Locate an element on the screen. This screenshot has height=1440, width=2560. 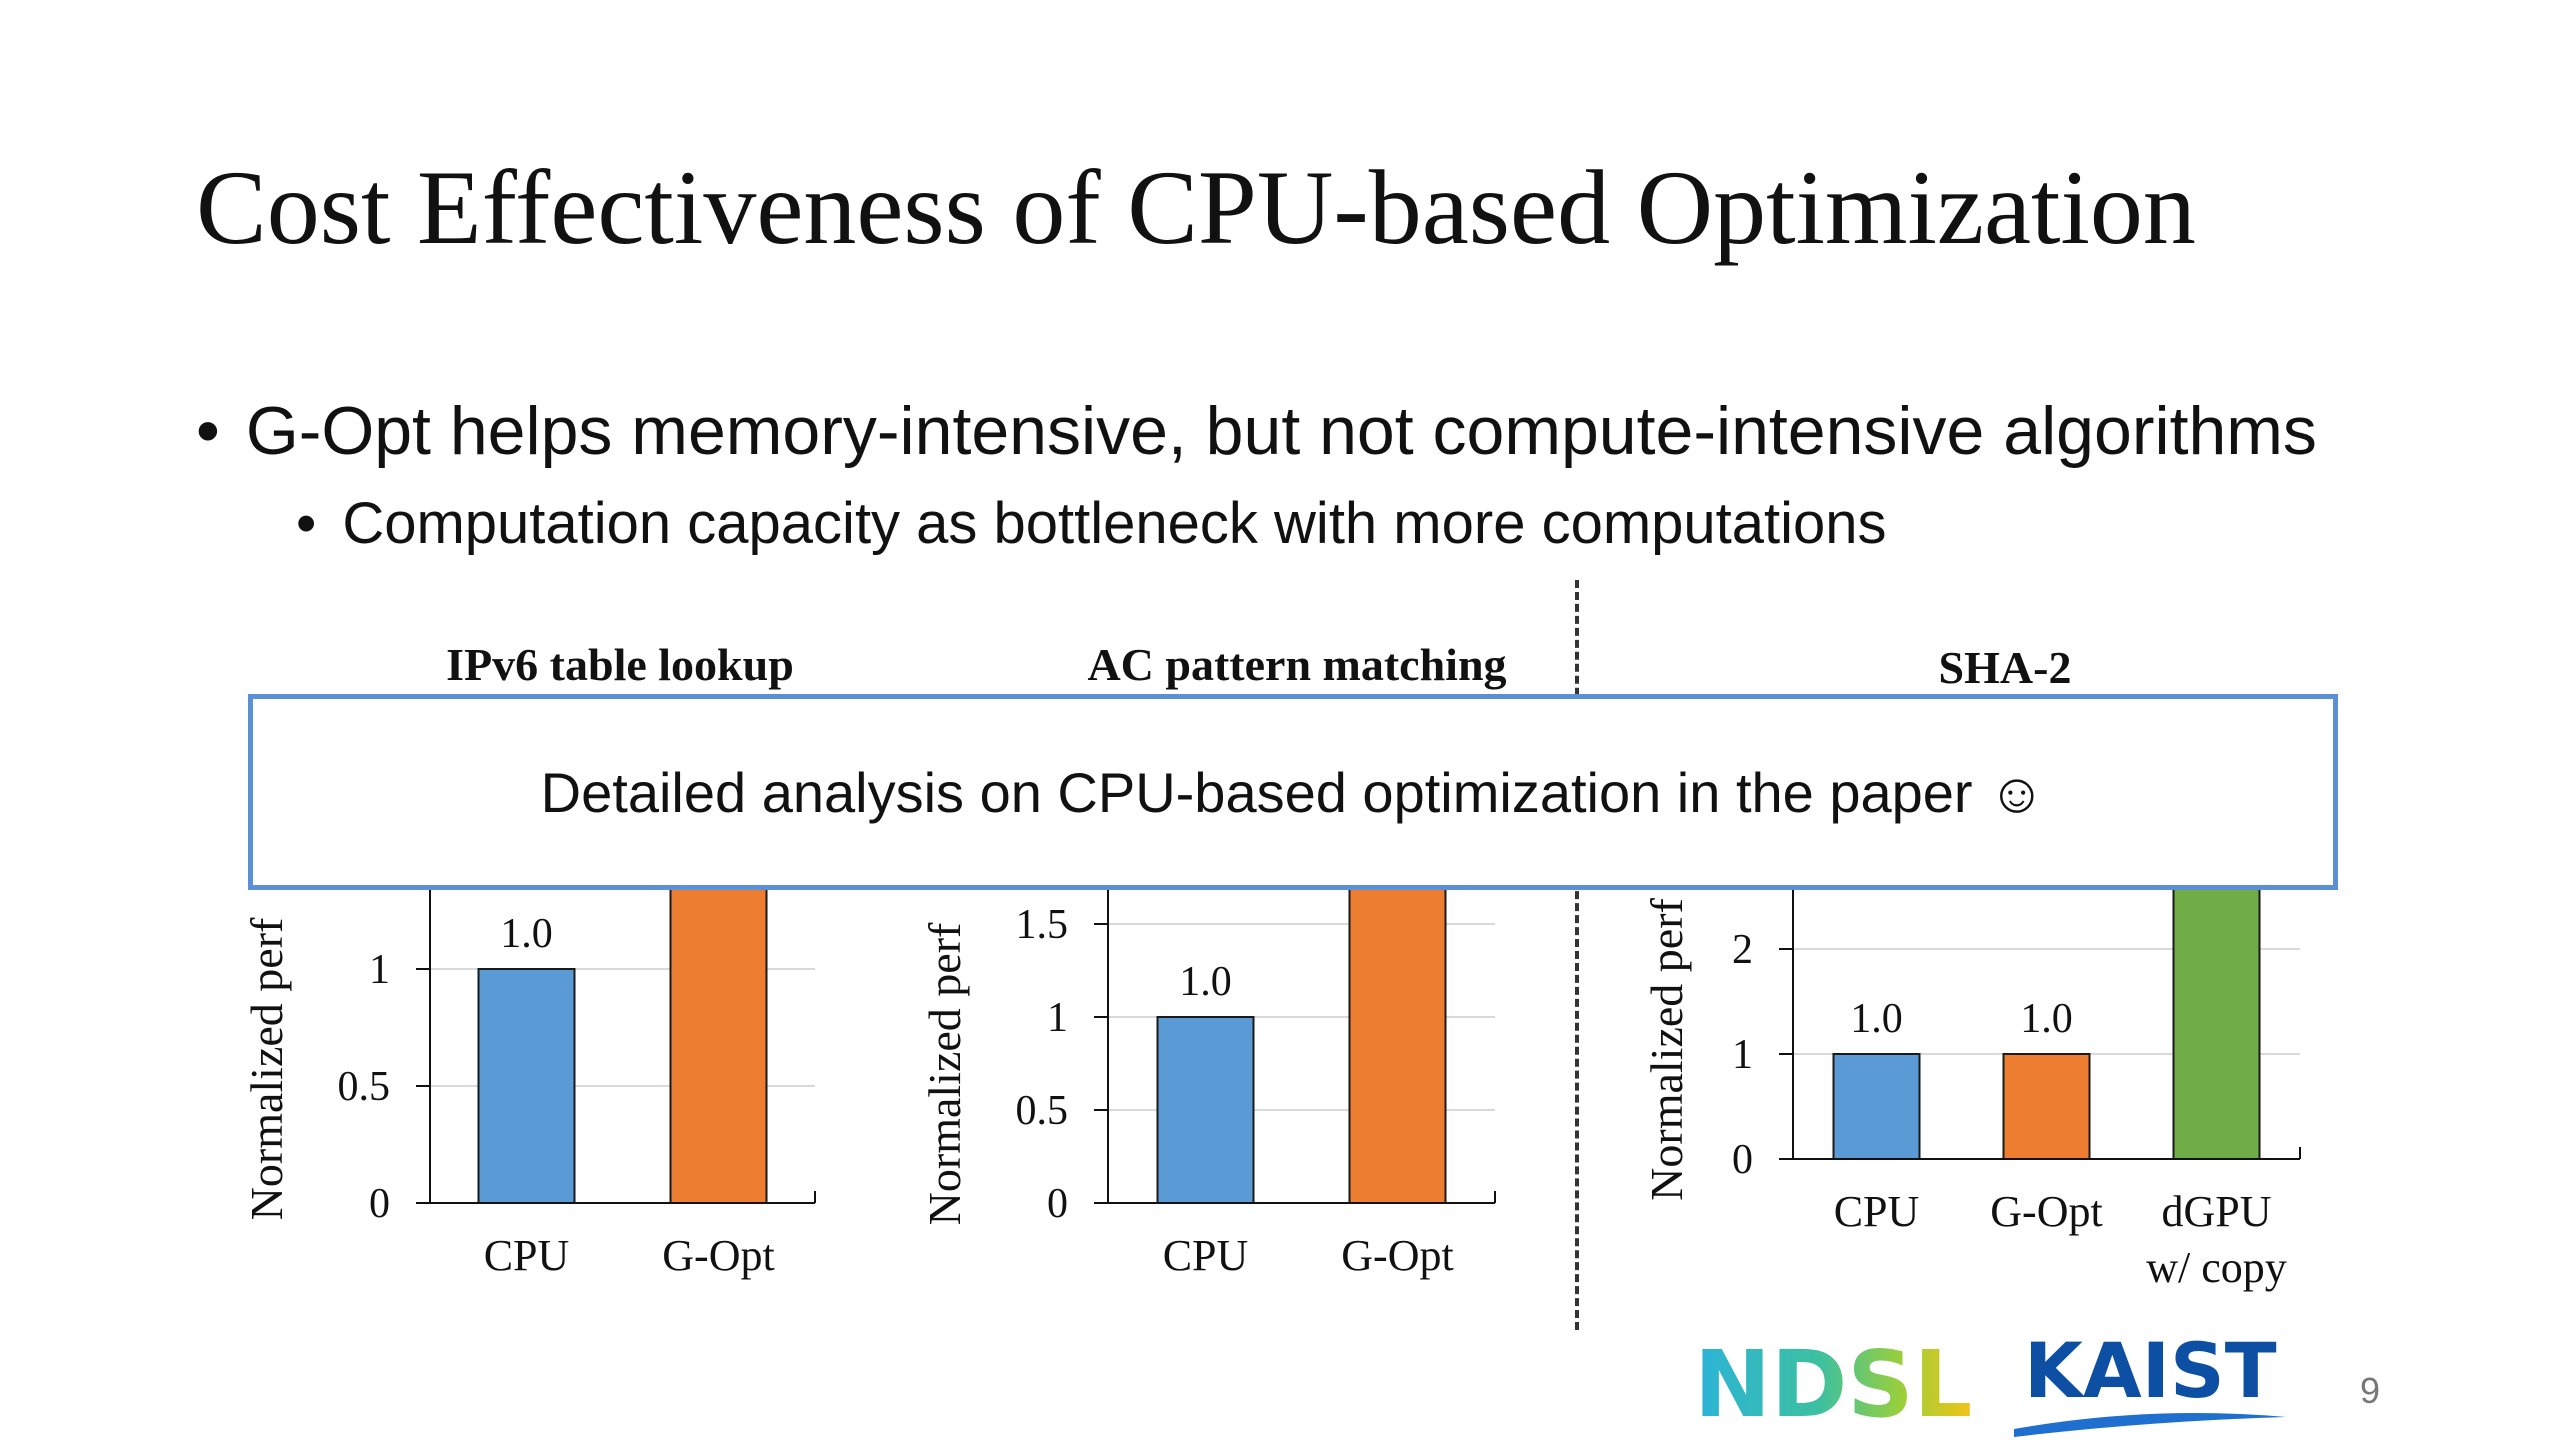
section-divider is located at coordinates (1577, 955).